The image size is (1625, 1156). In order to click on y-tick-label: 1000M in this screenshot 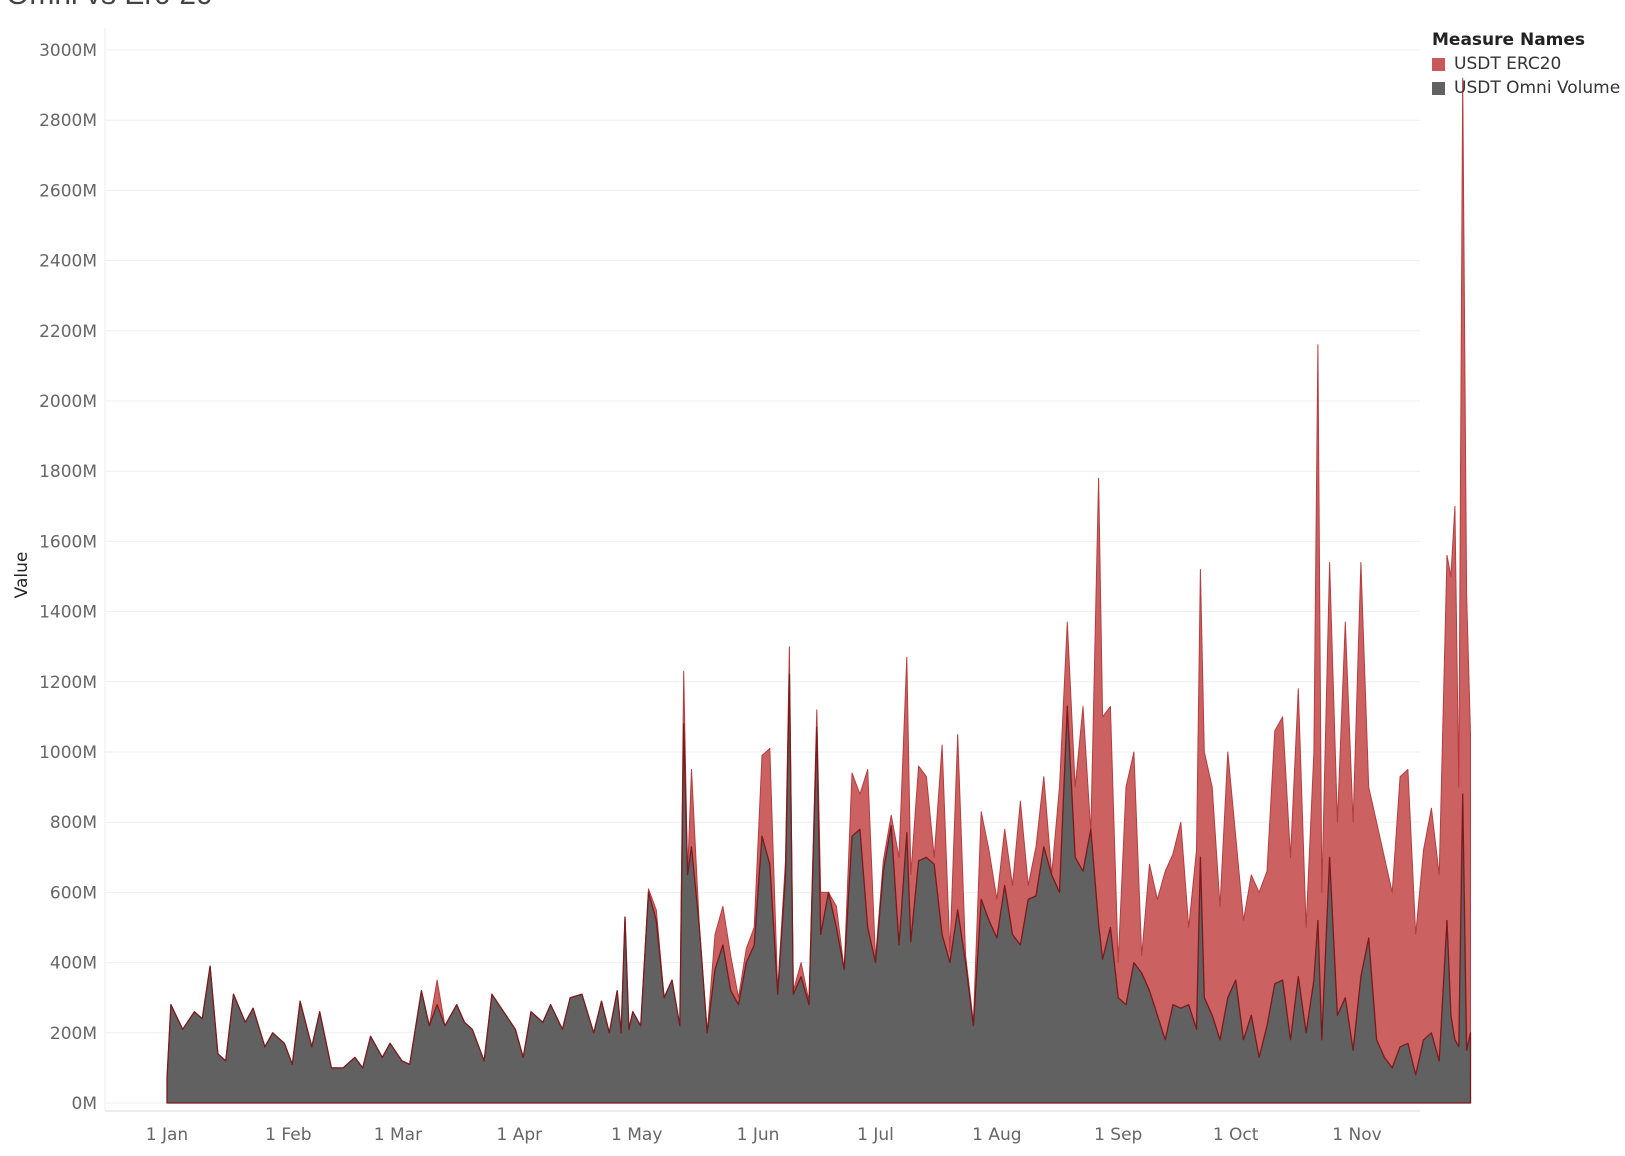, I will do `click(68, 753)`.